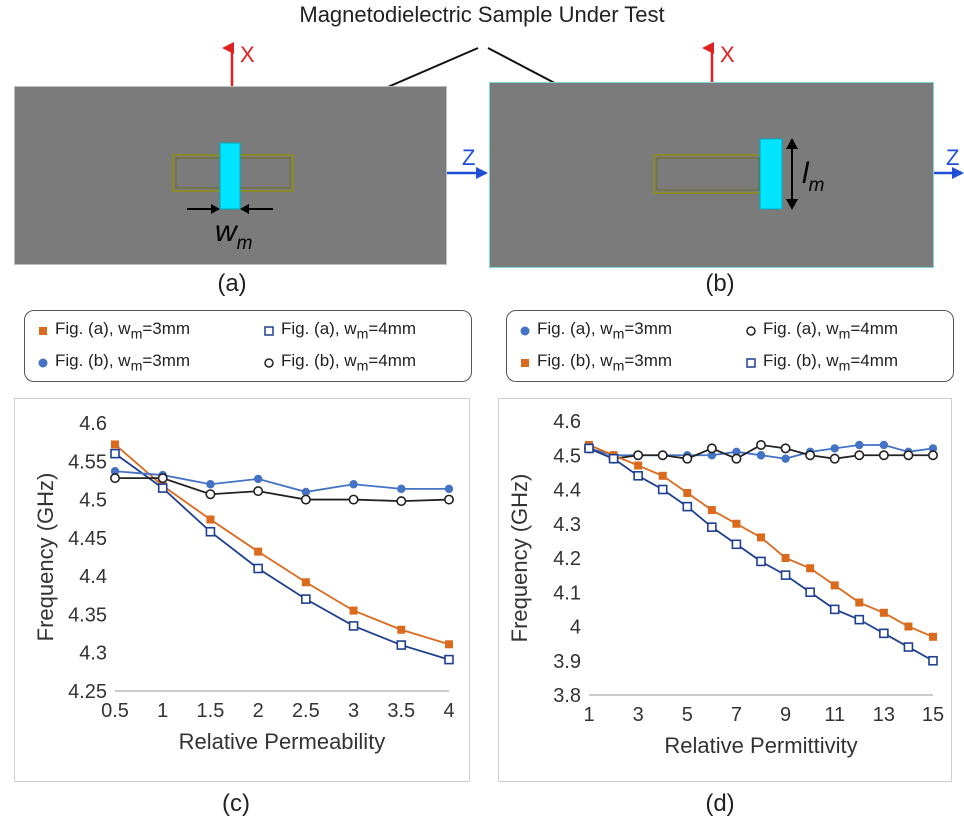 The width and height of the screenshot is (964, 825). I want to click on panel-label-b: (b), so click(720, 283).